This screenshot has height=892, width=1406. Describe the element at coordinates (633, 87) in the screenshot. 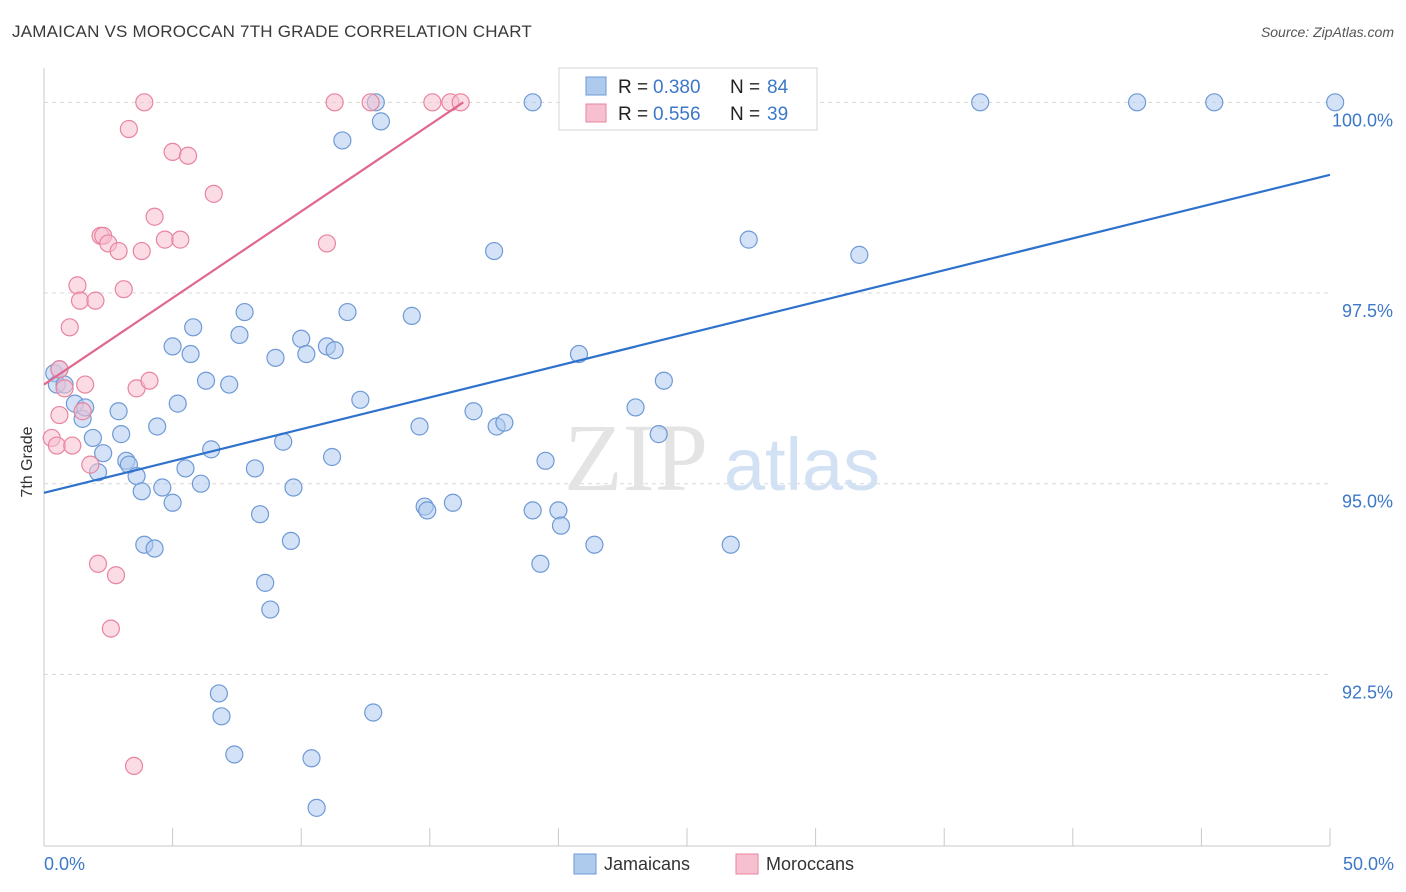

I see `jamaican-r-label: R =` at that location.